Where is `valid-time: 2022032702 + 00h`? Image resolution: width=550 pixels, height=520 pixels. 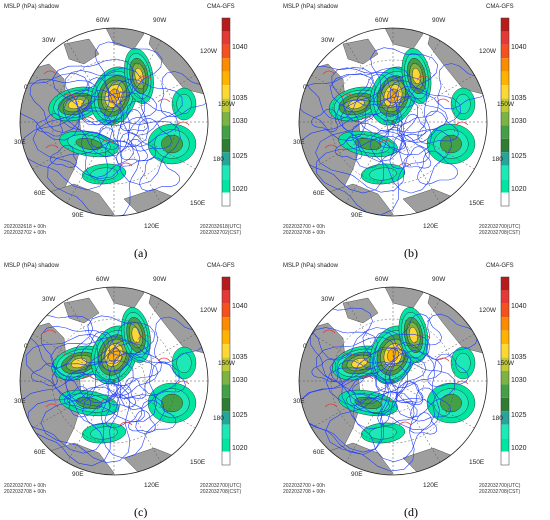 valid-time: 2022032702 + 00h is located at coordinates (25, 233).